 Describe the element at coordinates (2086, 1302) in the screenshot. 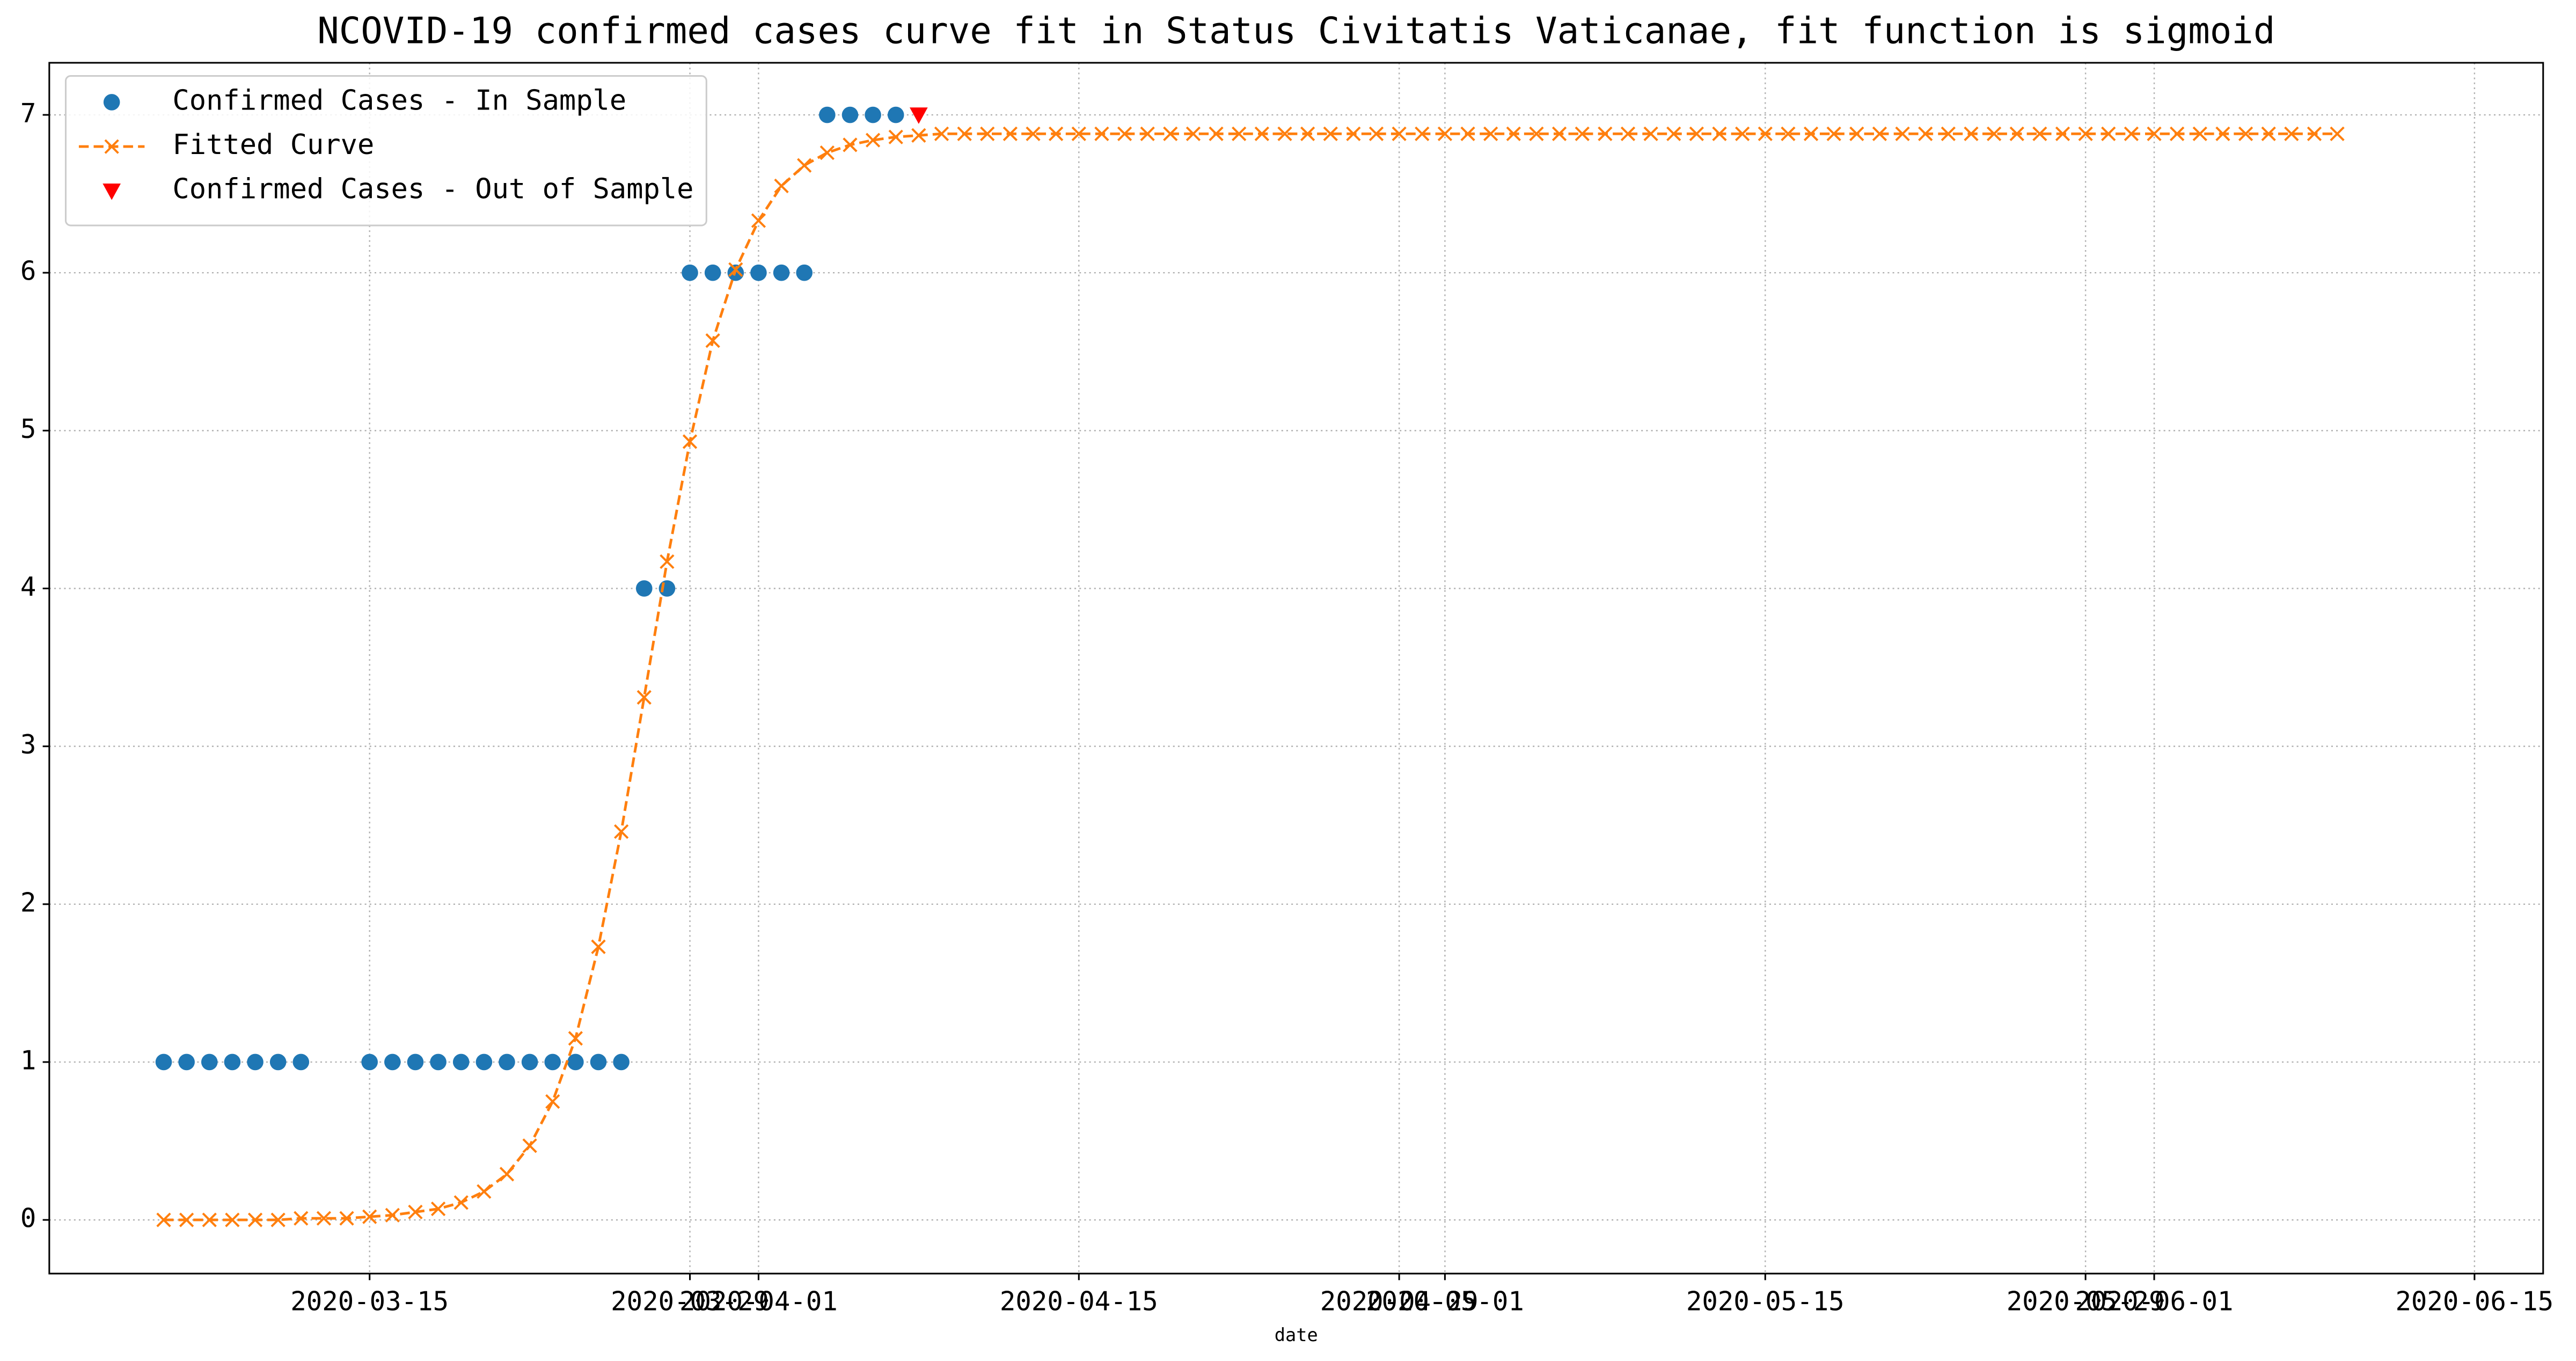

I see `x-tick-label: 2020-05-29` at that location.